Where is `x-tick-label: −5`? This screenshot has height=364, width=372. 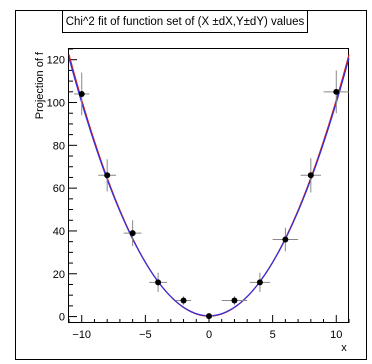 x-tick-label: −5 is located at coordinates (145, 335).